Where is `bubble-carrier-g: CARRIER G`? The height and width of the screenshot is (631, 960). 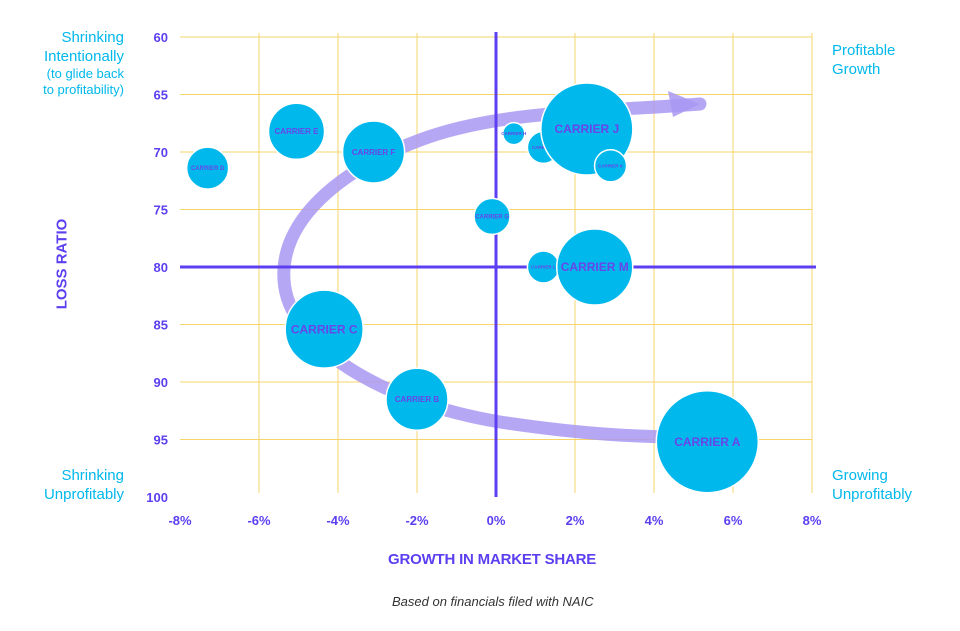 bubble-carrier-g: CARRIER G is located at coordinates (492, 216).